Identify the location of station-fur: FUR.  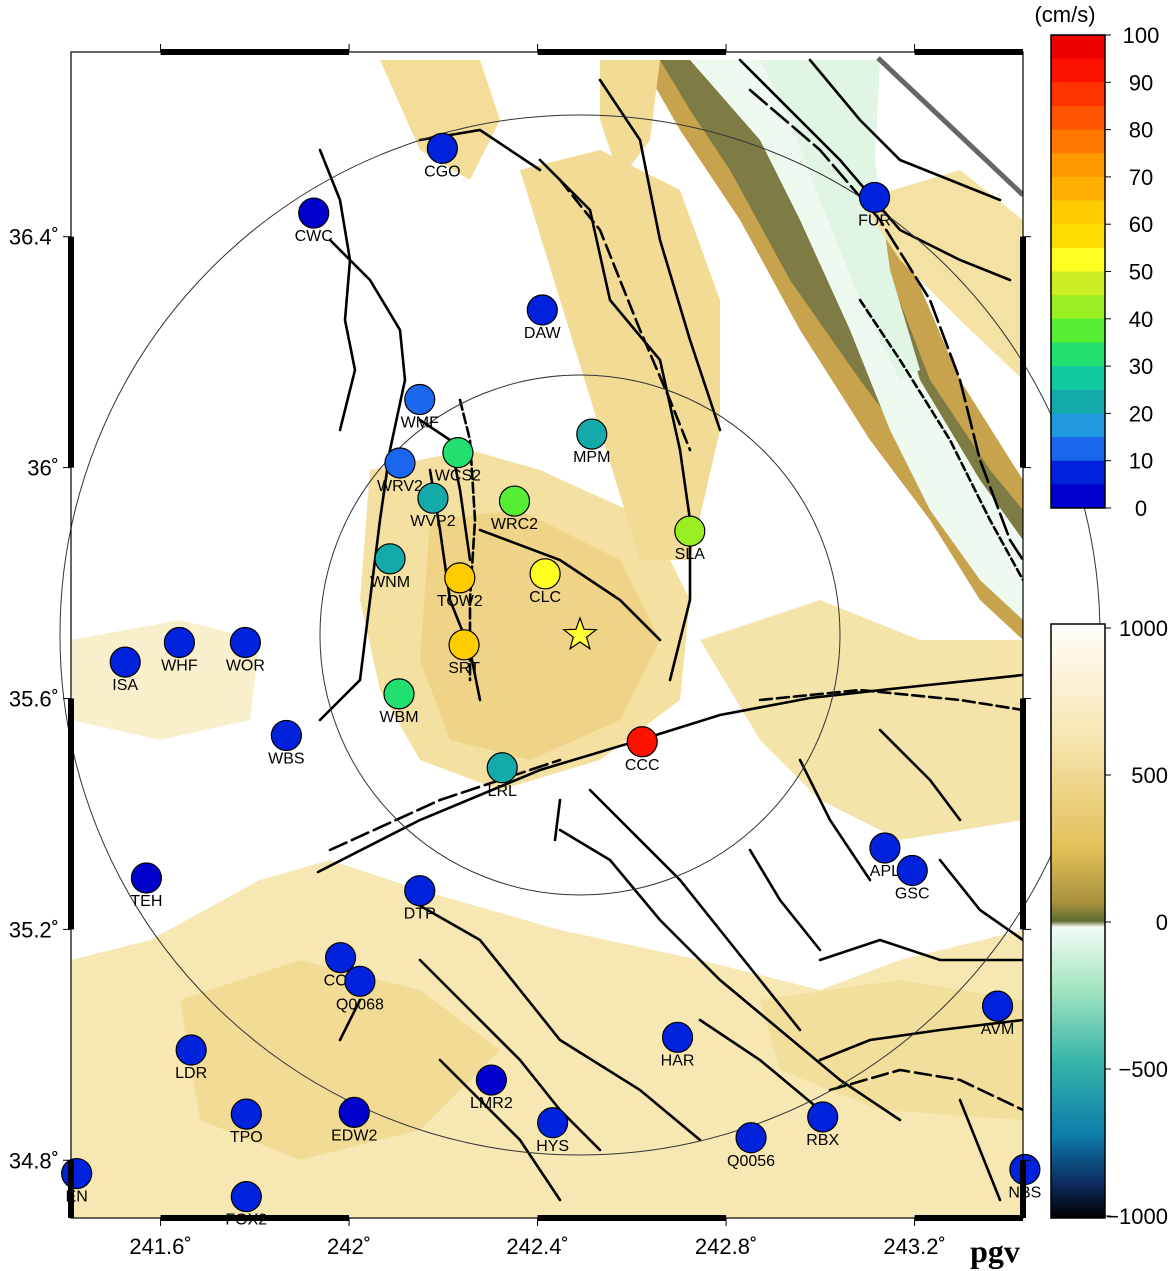
(874, 205).